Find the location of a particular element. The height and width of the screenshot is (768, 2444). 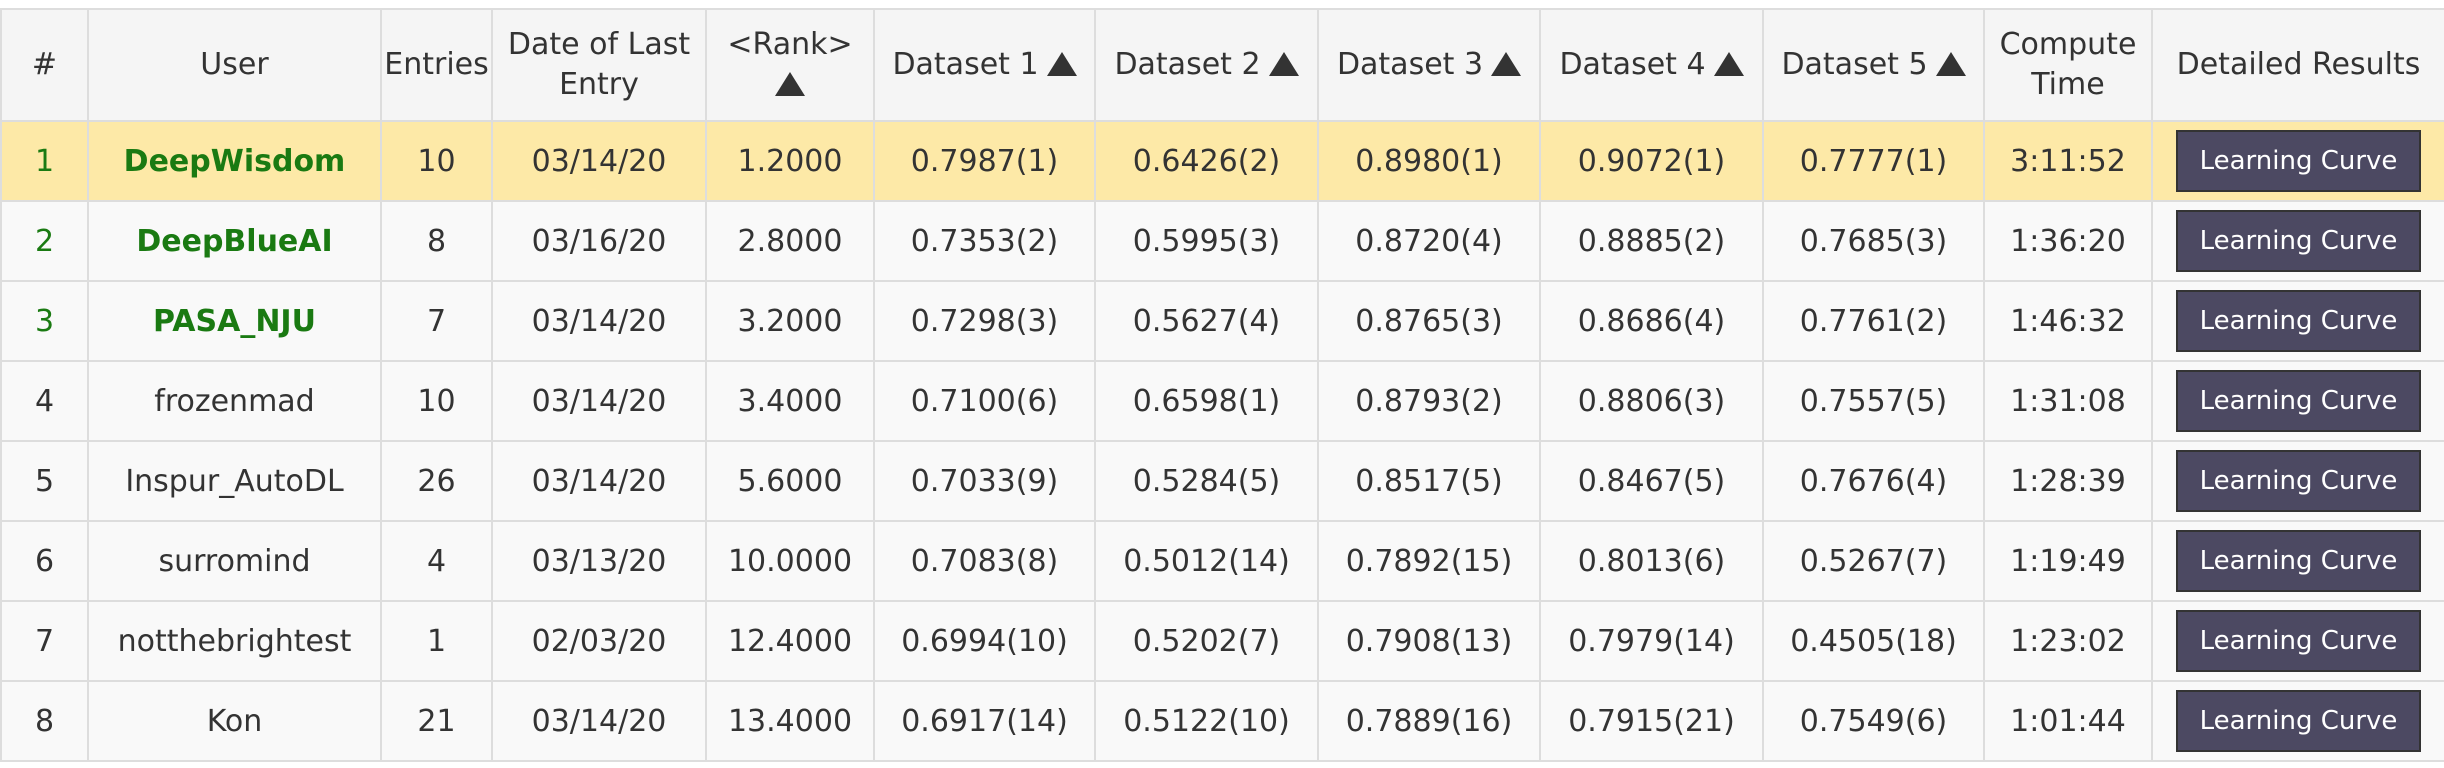

cell: 0.6426(2) is located at coordinates (1206, 161).